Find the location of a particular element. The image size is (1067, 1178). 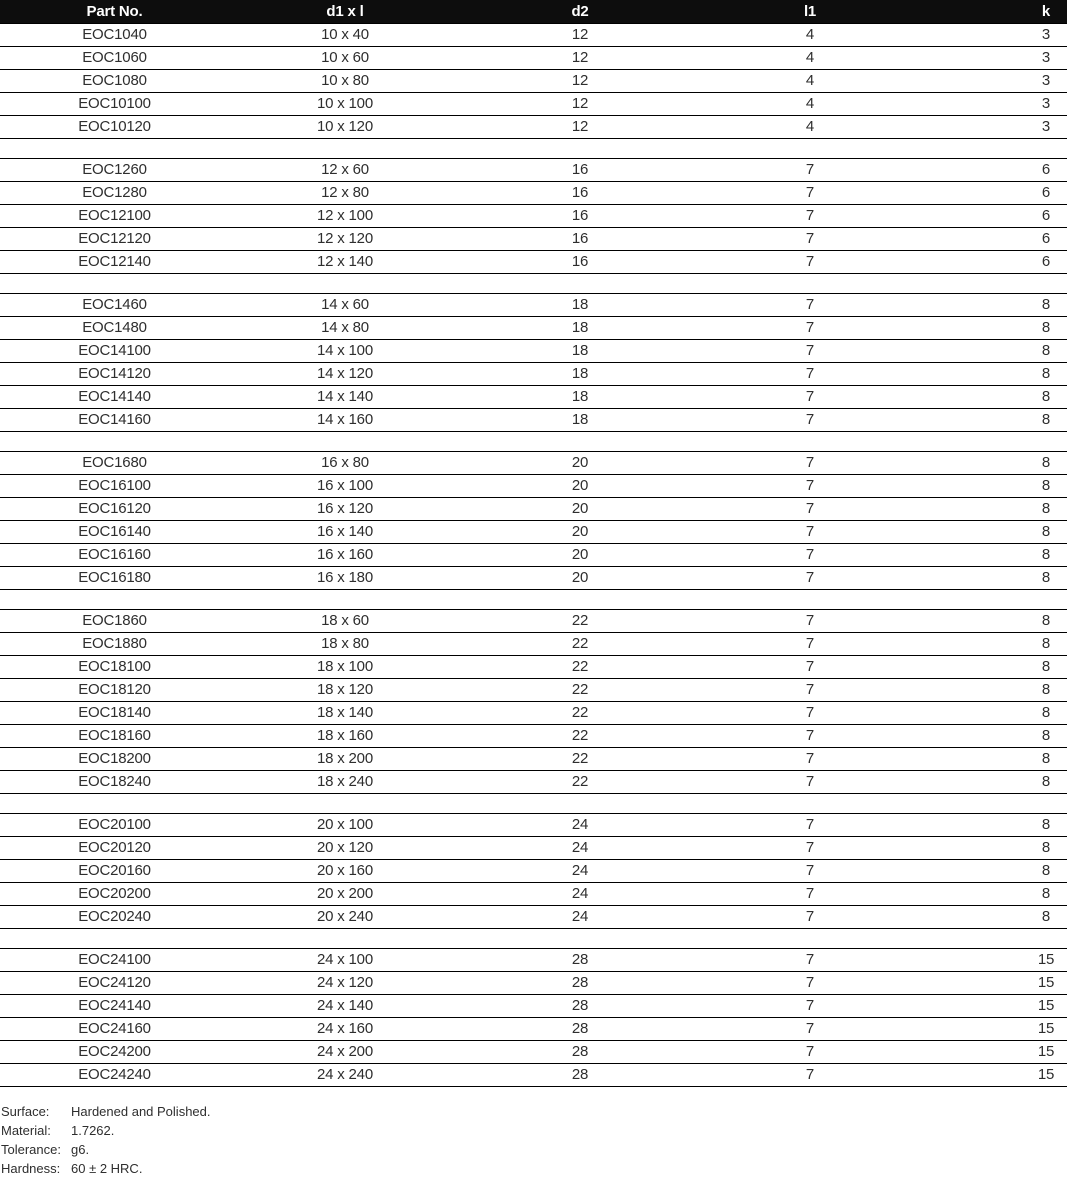

cell-part-no: EOC12120 is located at coordinates (114, 239).